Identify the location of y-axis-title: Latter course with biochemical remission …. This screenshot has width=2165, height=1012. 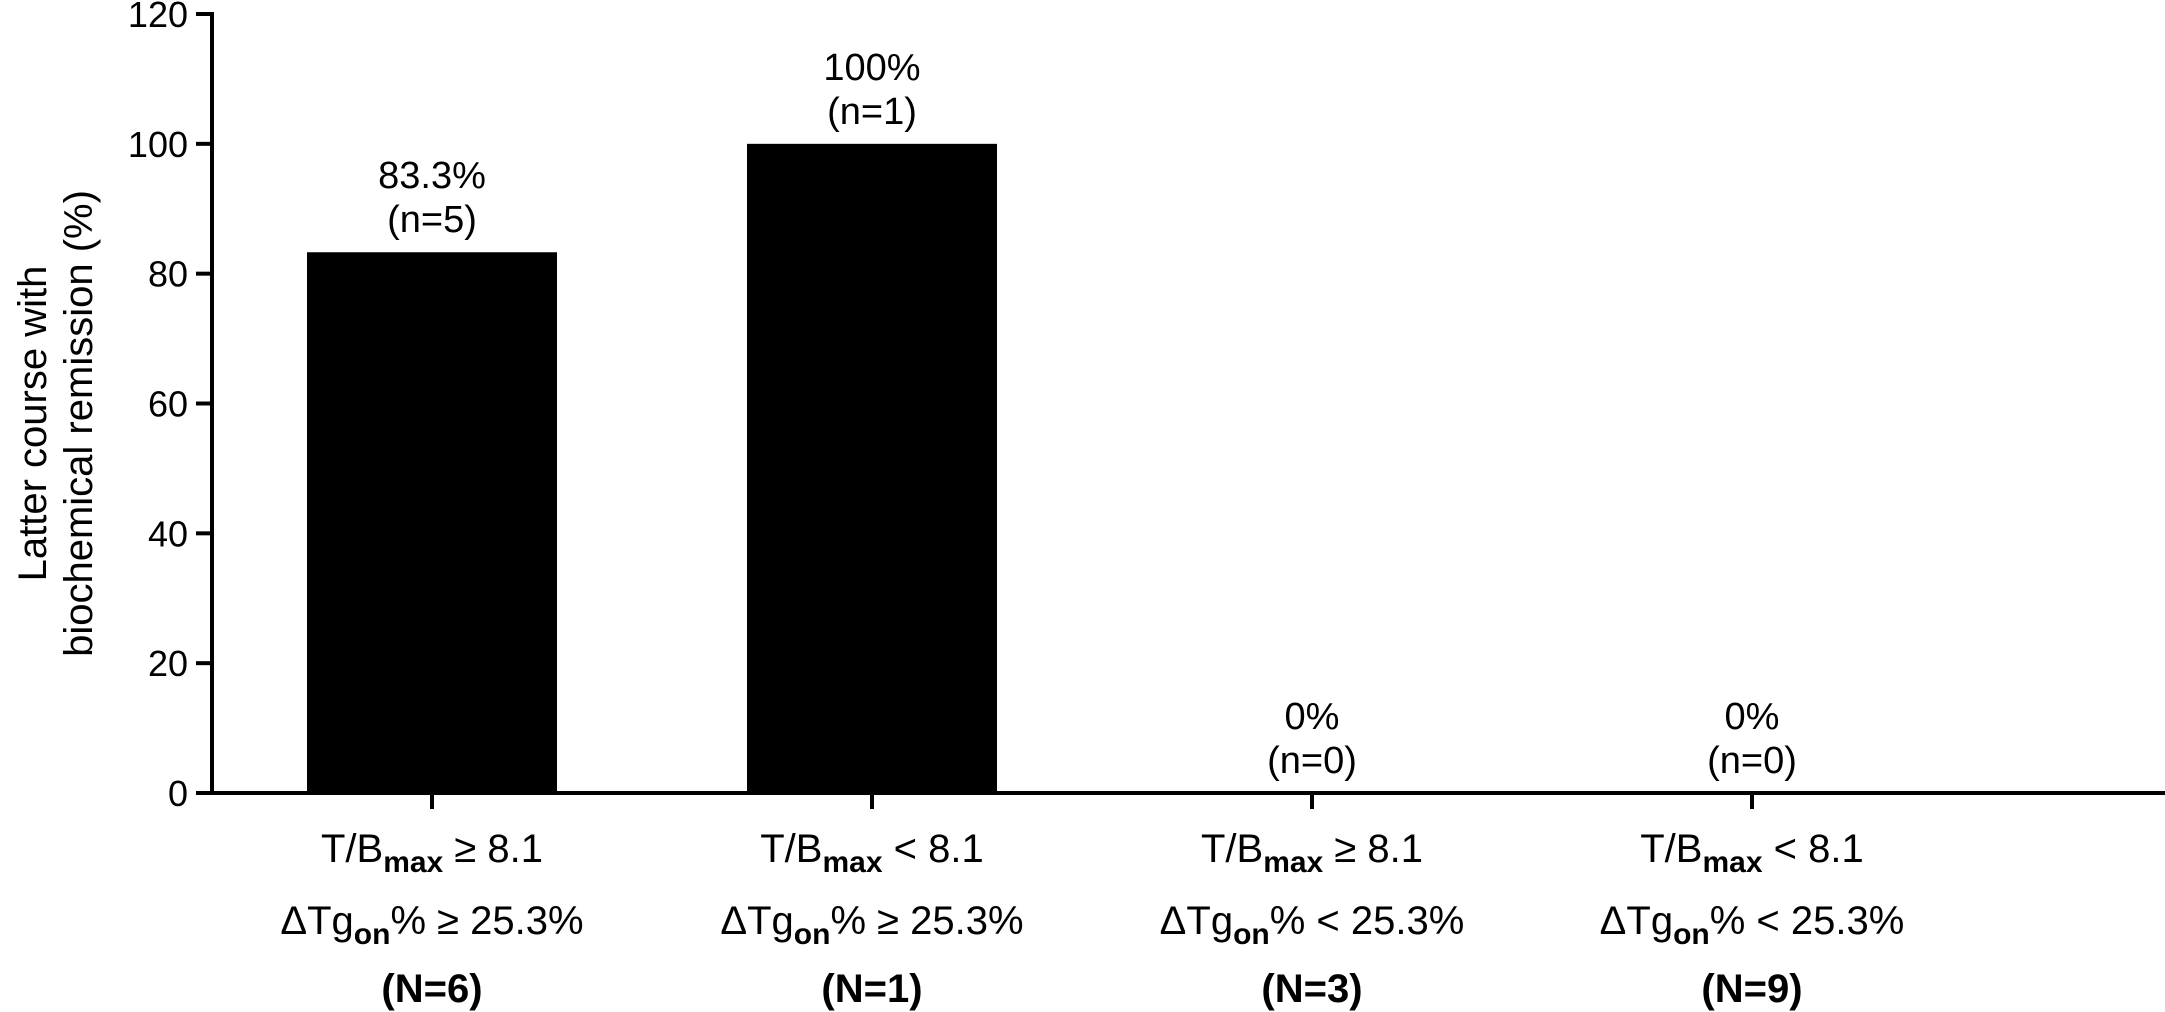
(56, 423).